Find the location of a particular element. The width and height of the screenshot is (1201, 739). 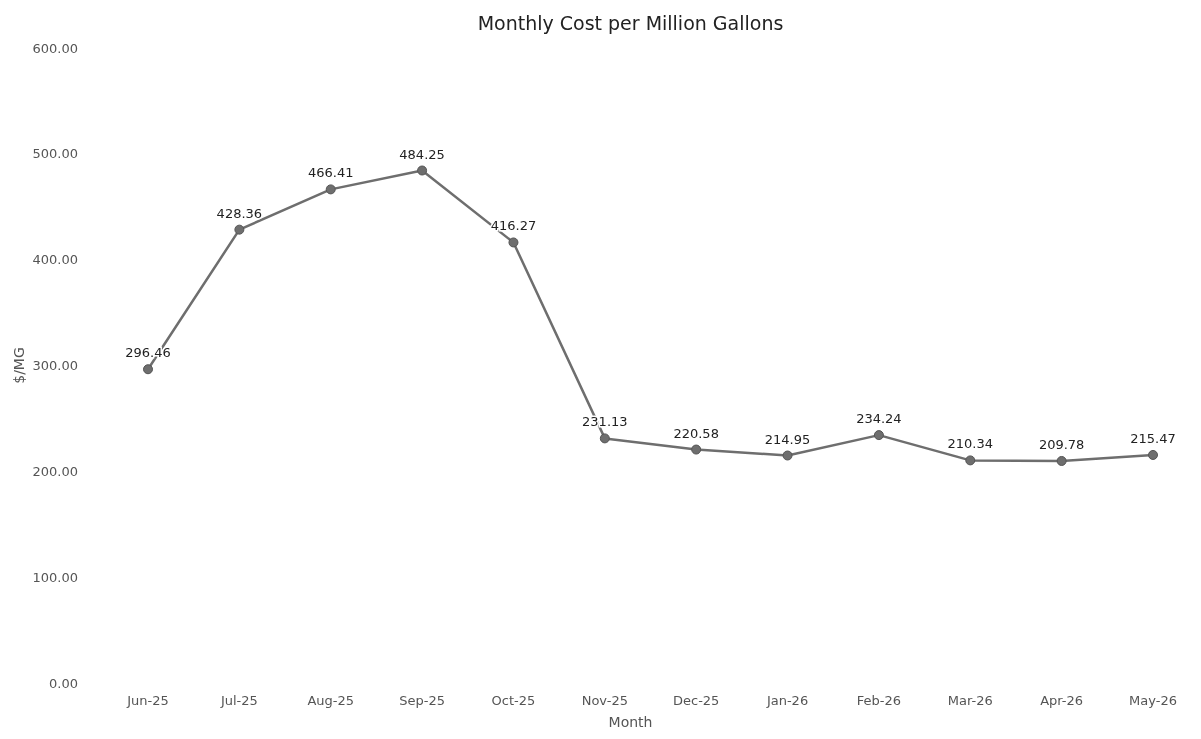

y-tick-label: 400.00 is located at coordinates (55, 260).